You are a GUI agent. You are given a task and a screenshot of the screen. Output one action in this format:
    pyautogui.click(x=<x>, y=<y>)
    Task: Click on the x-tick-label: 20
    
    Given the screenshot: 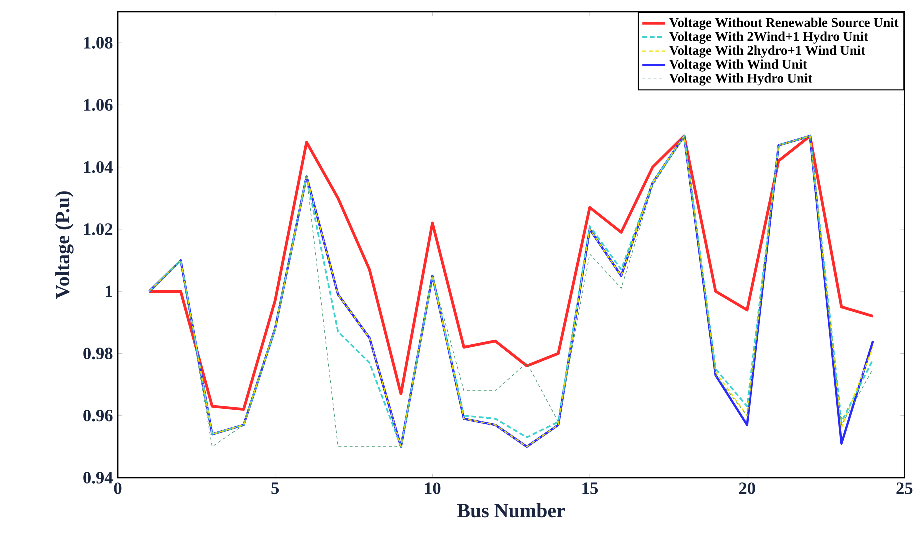 What is the action you would take?
    pyautogui.click(x=747, y=488)
    